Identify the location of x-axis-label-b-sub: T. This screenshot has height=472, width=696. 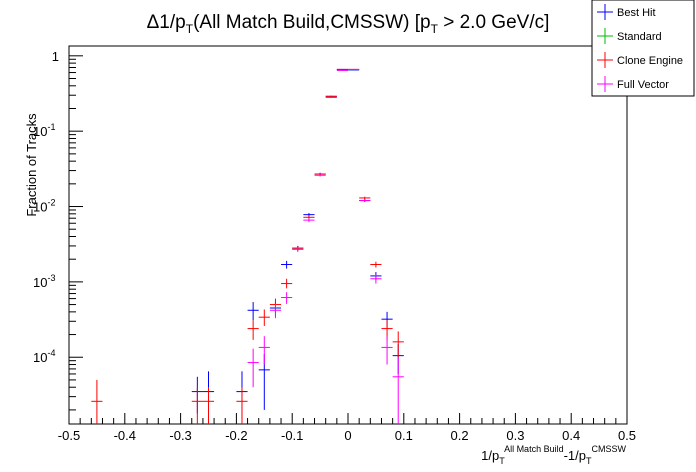
(589, 461).